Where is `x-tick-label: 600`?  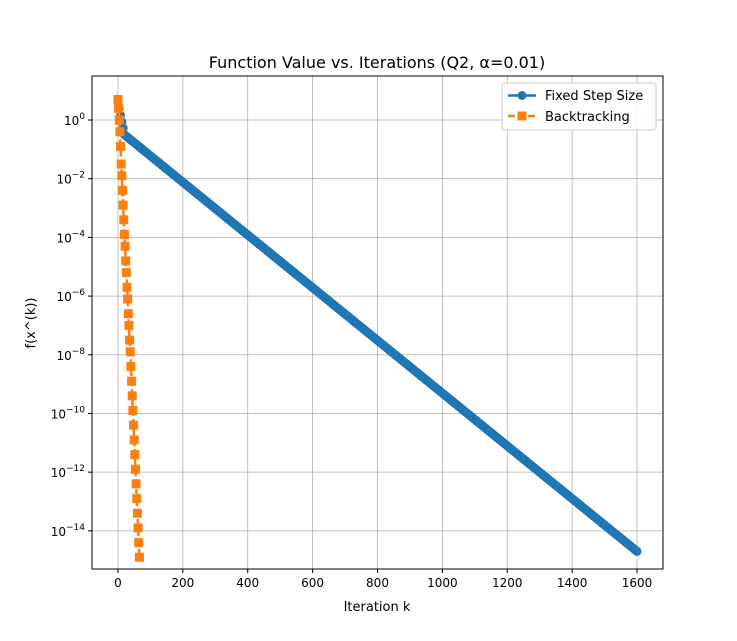 x-tick-label: 600 is located at coordinates (312, 583).